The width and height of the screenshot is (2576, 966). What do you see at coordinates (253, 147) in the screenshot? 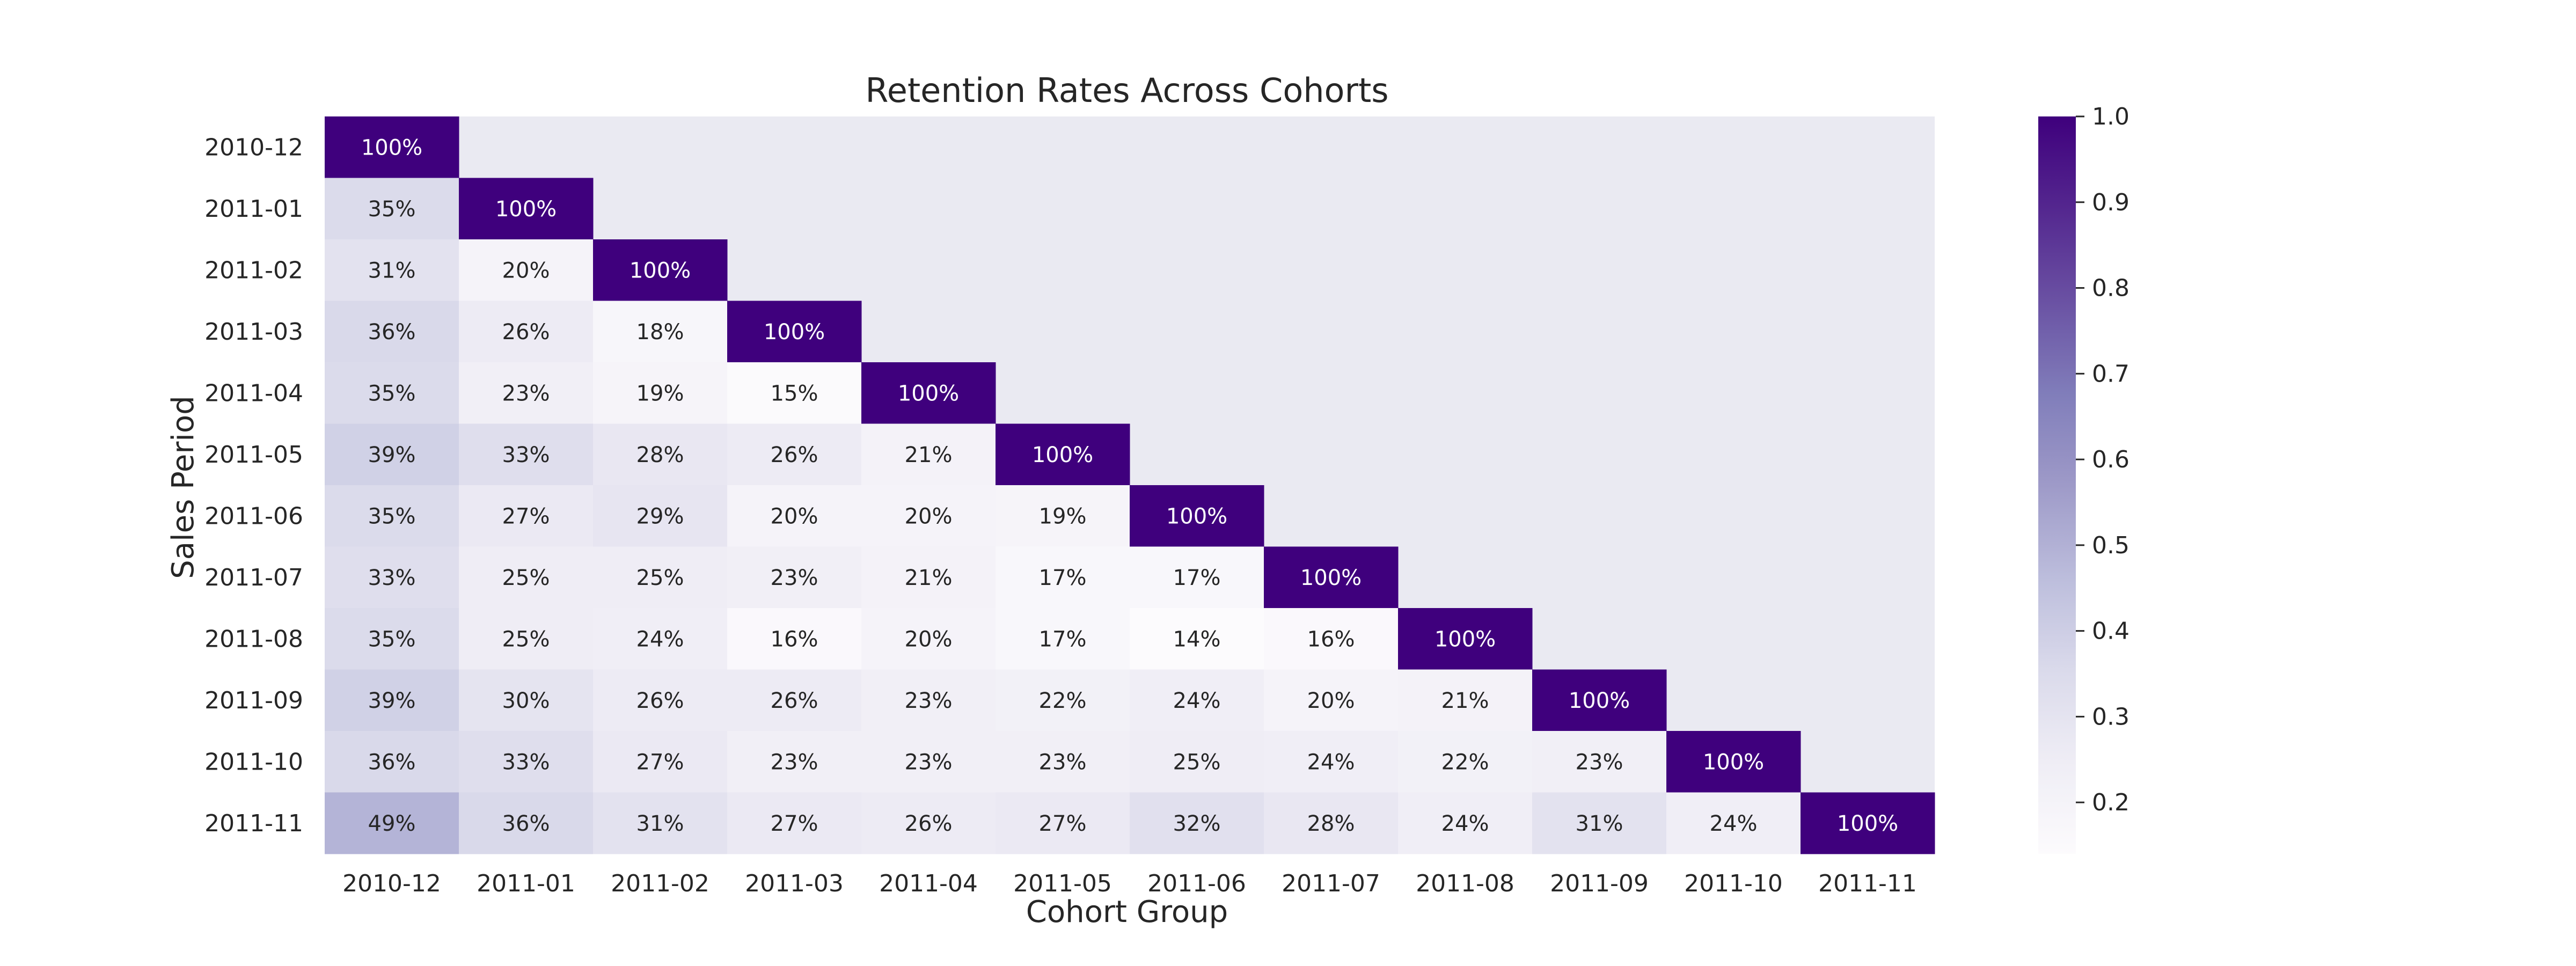
I see `y-tick-label: 2010-12` at bounding box center [253, 147].